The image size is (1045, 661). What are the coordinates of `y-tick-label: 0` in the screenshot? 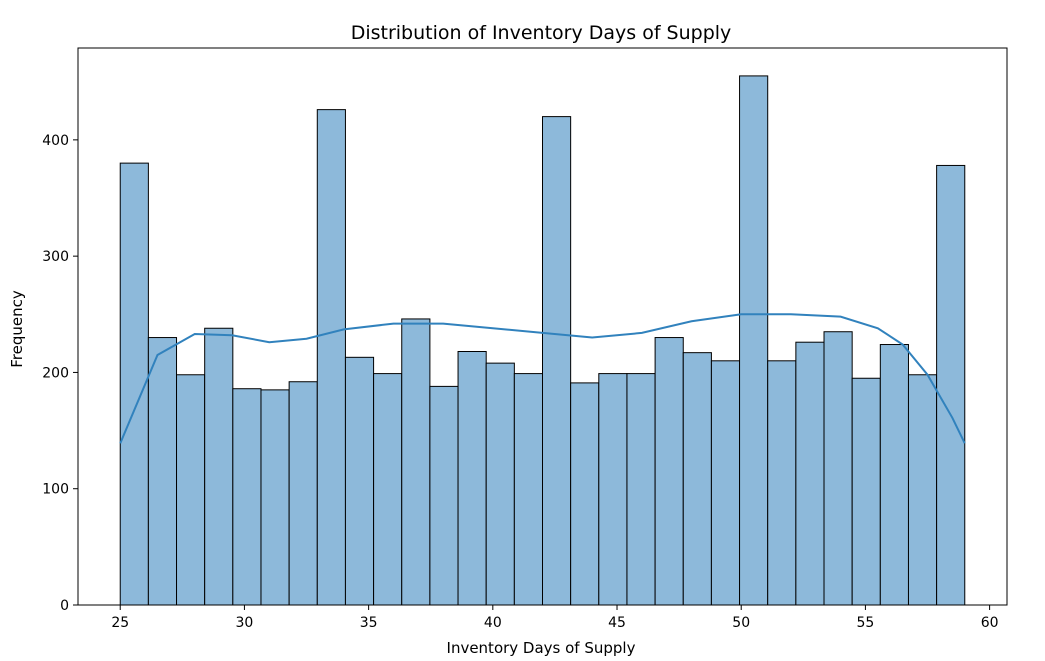 It's located at (64, 606).